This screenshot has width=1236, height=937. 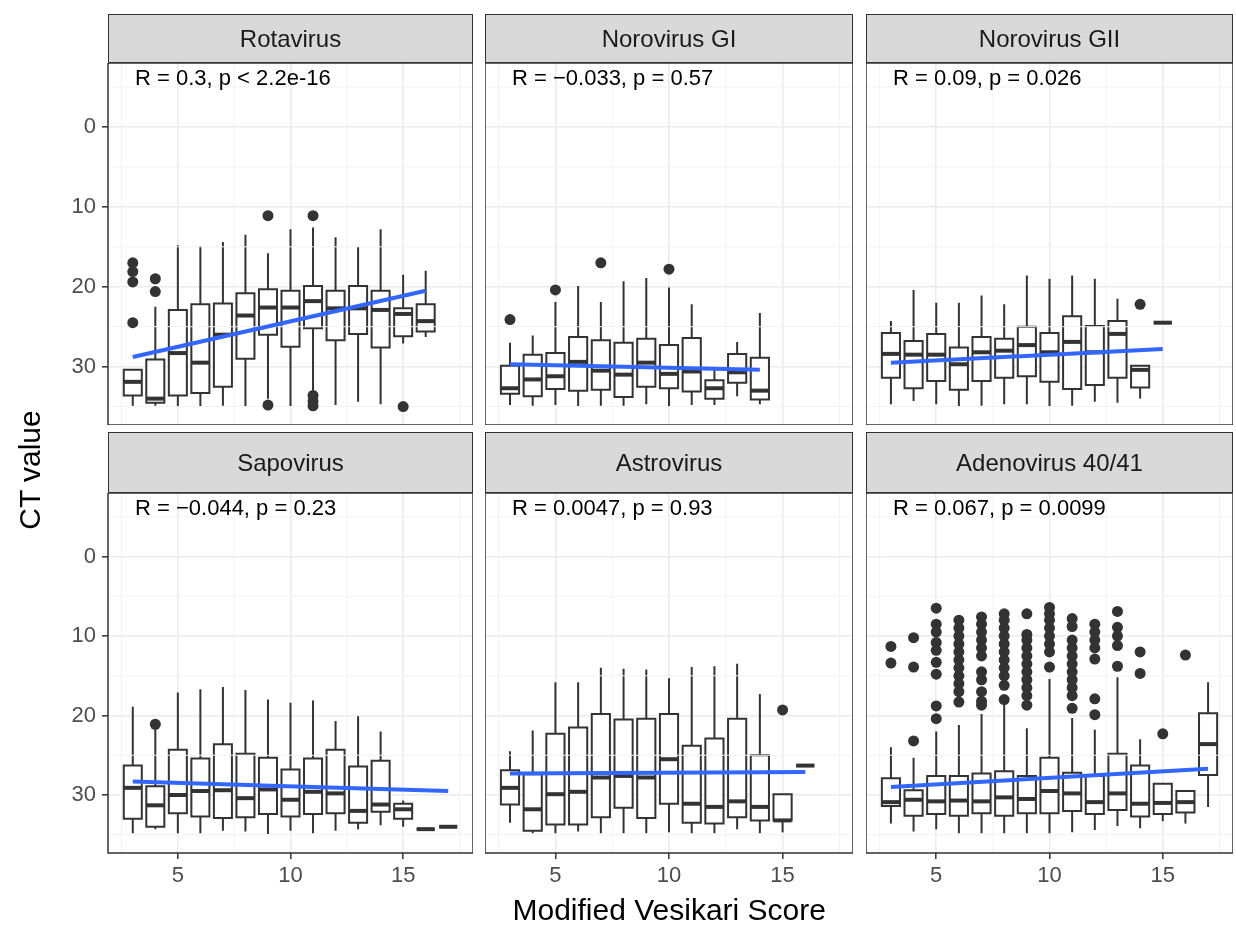 What do you see at coordinates (236, 508) in the screenshot?
I see `annotation: R = −0.044, p = 0.23` at bounding box center [236, 508].